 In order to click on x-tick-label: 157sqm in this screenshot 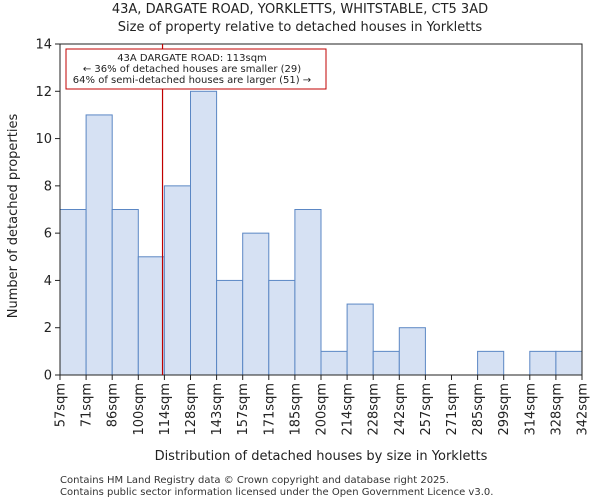, I will do `click(243, 409)`.